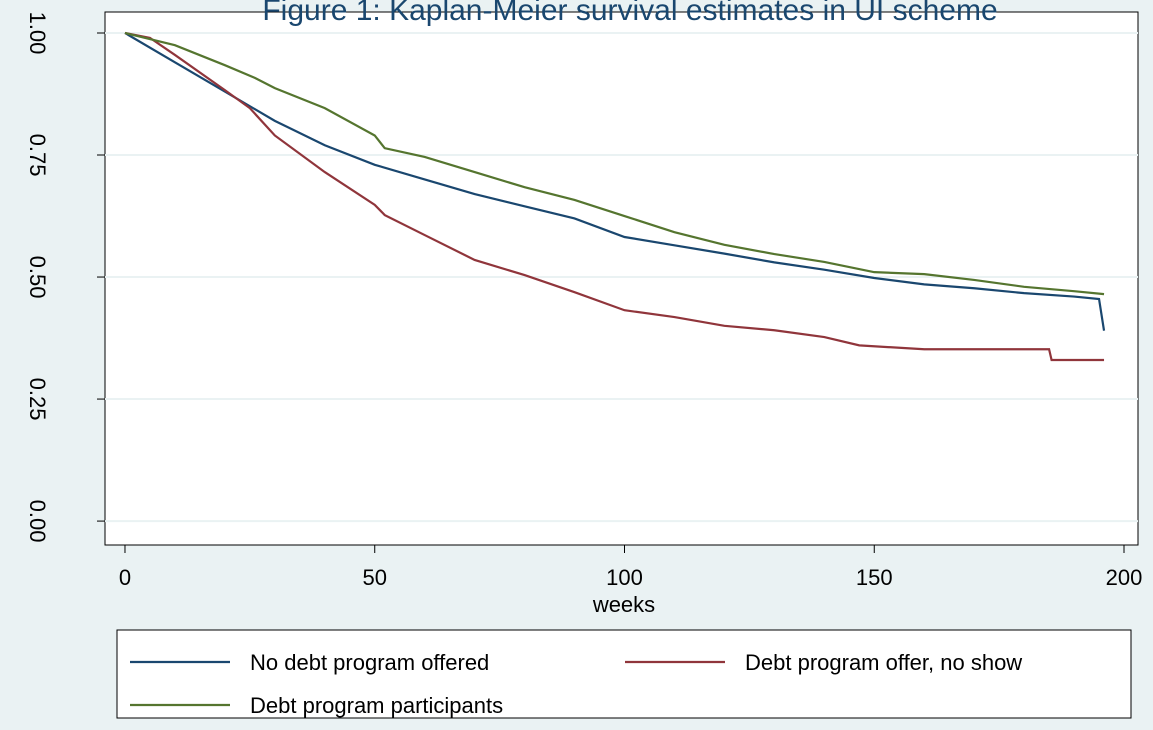 Image resolution: width=1153 pixels, height=730 pixels. Describe the element at coordinates (369, 662) in the screenshot. I see `legend-label: No debt program offered` at that location.